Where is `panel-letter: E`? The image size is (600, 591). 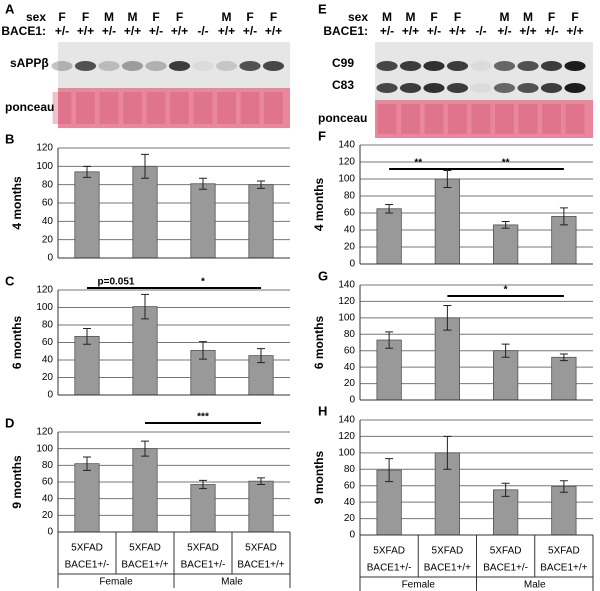
panel-letter: E is located at coordinates (322, 8).